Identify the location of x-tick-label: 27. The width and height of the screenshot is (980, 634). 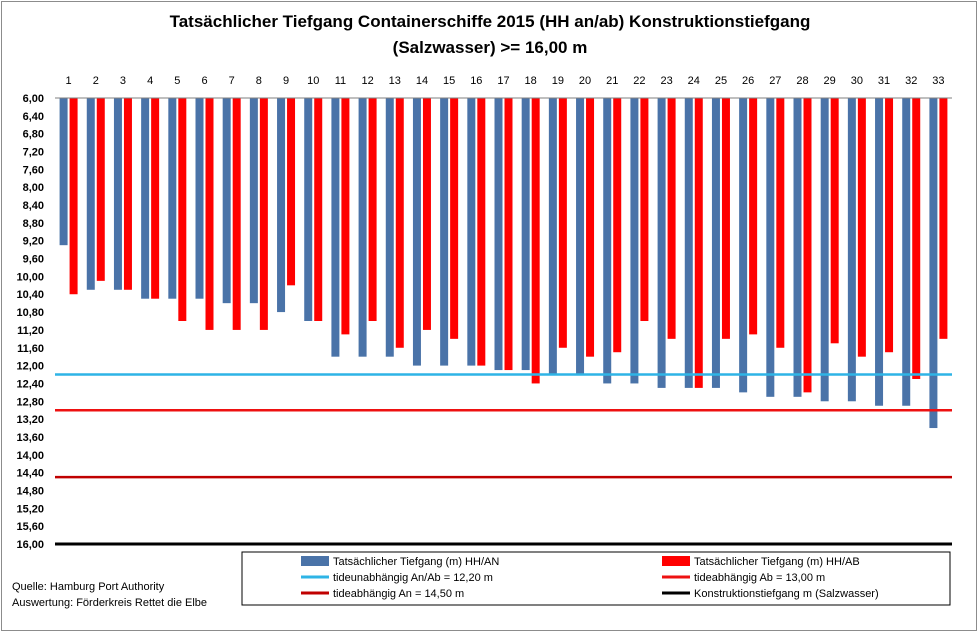
(775, 81).